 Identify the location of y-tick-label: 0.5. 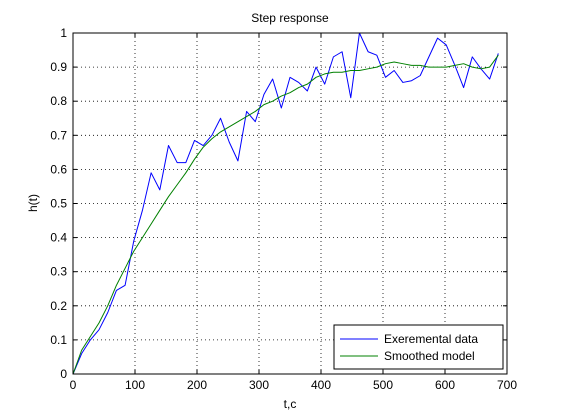
(58, 204).